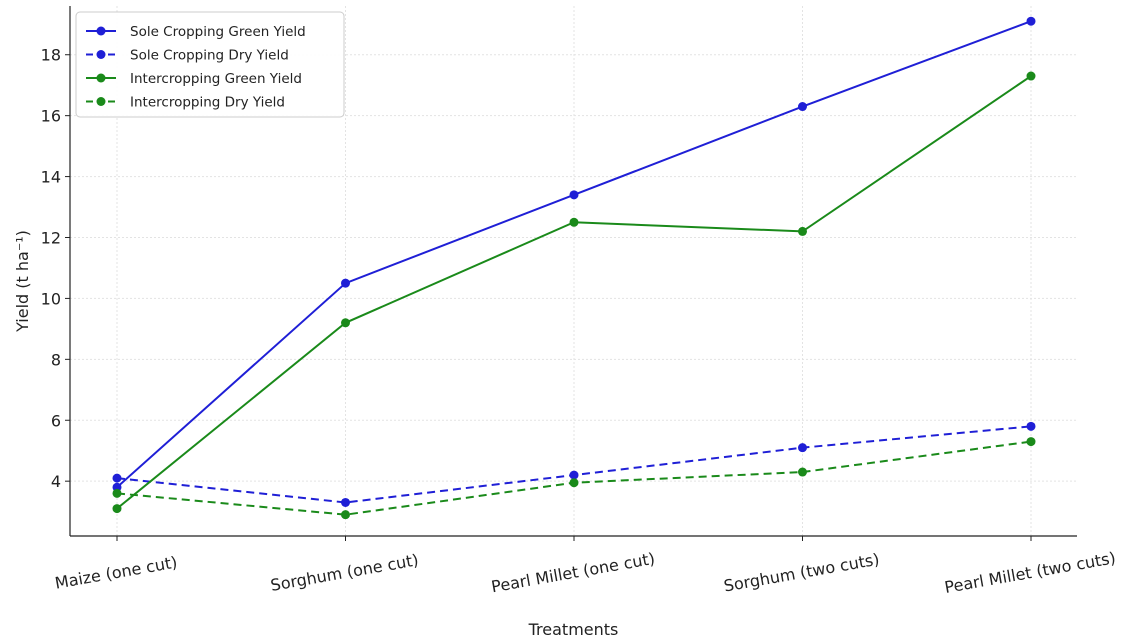  I want to click on legend-label: Intercropping Dry Yield, so click(207, 103).